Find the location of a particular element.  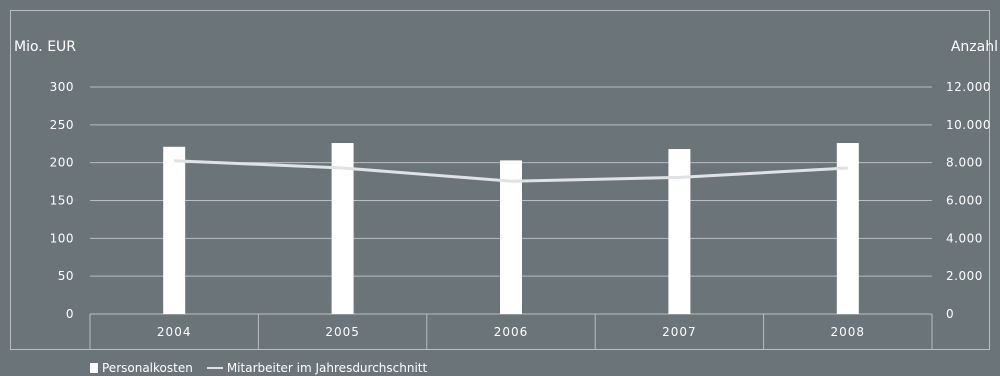

legend-label-personalkosten: Personalkosten is located at coordinates (147, 368).